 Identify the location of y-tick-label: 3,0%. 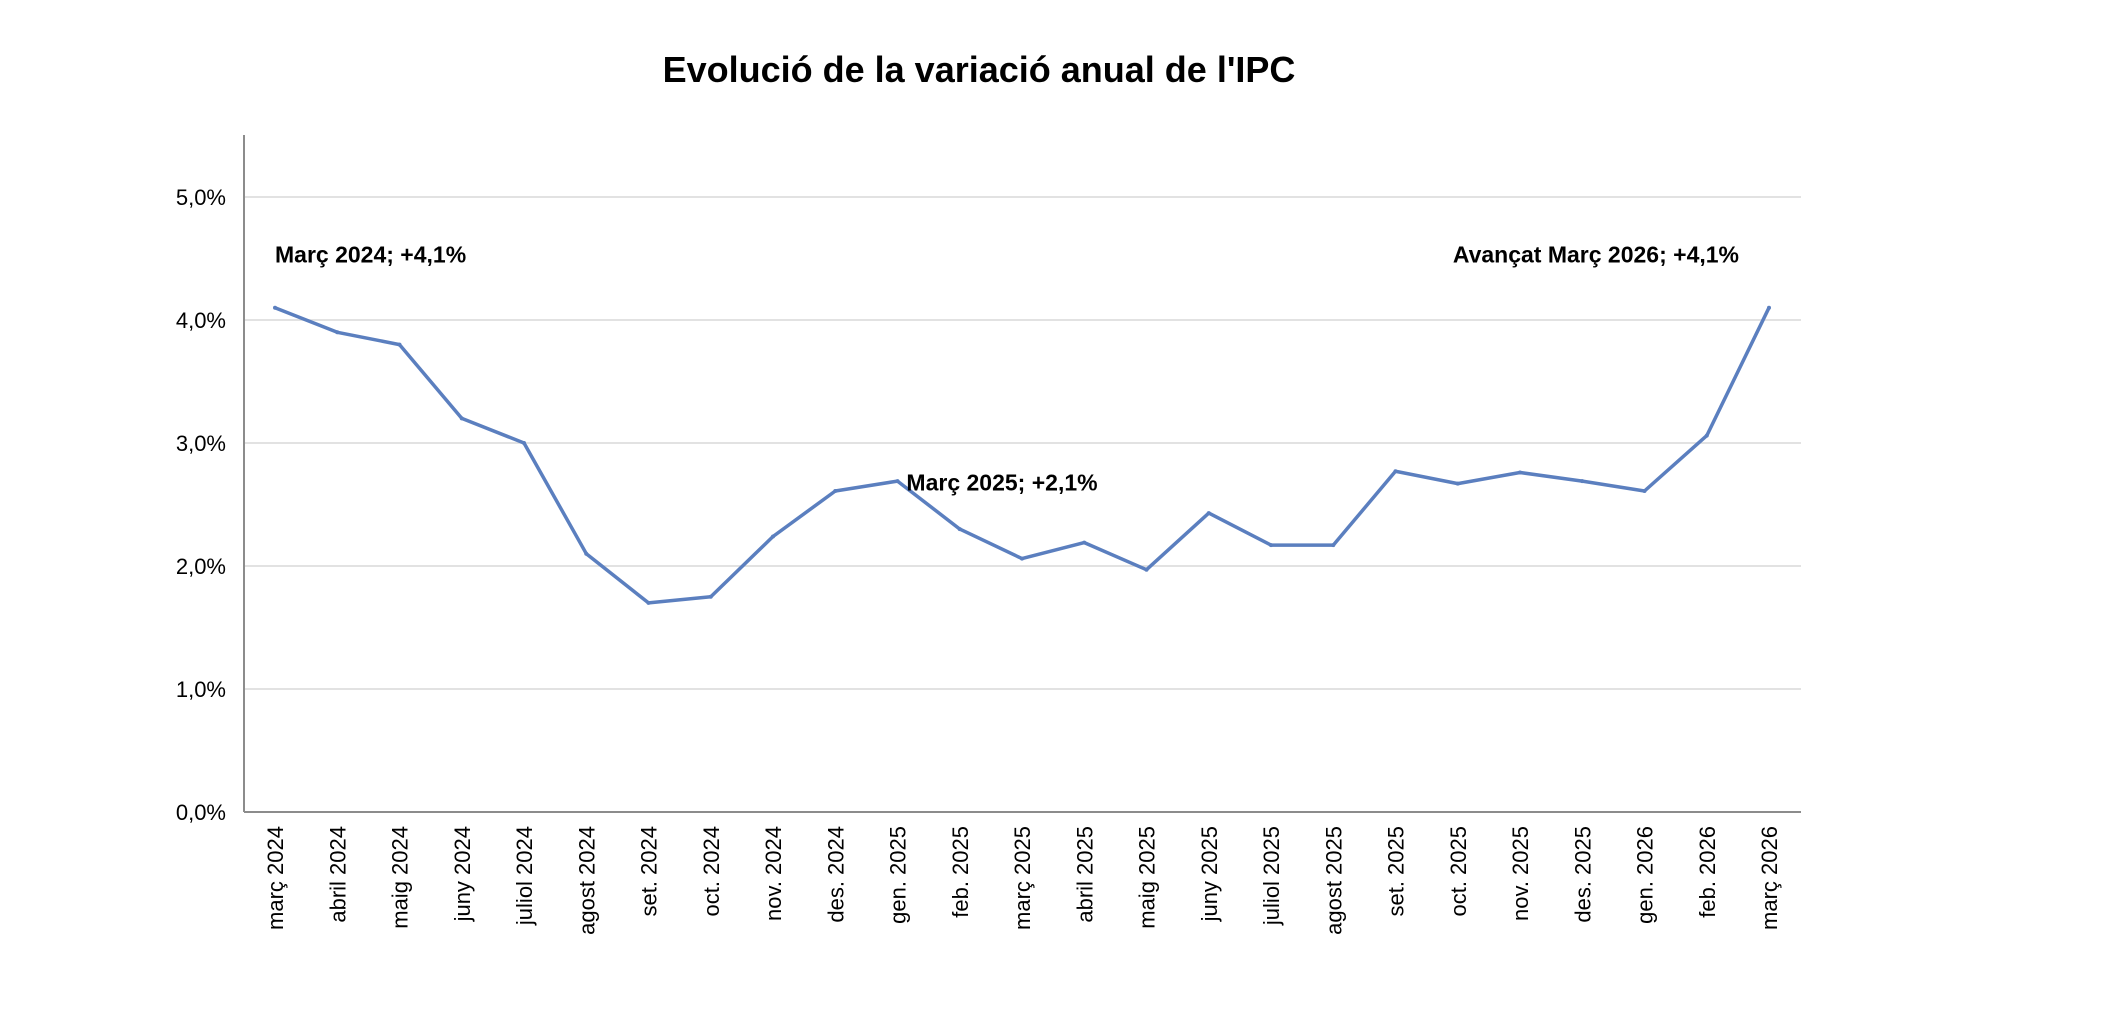
(201, 443).